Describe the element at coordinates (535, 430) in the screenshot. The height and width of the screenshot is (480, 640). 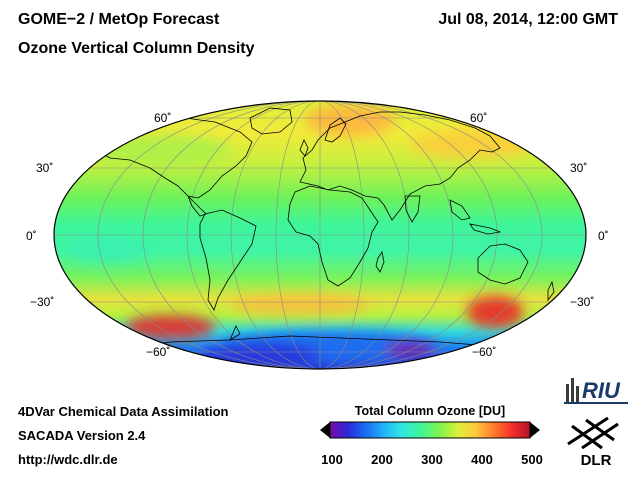
I see `colorbar-high-arrow` at that location.